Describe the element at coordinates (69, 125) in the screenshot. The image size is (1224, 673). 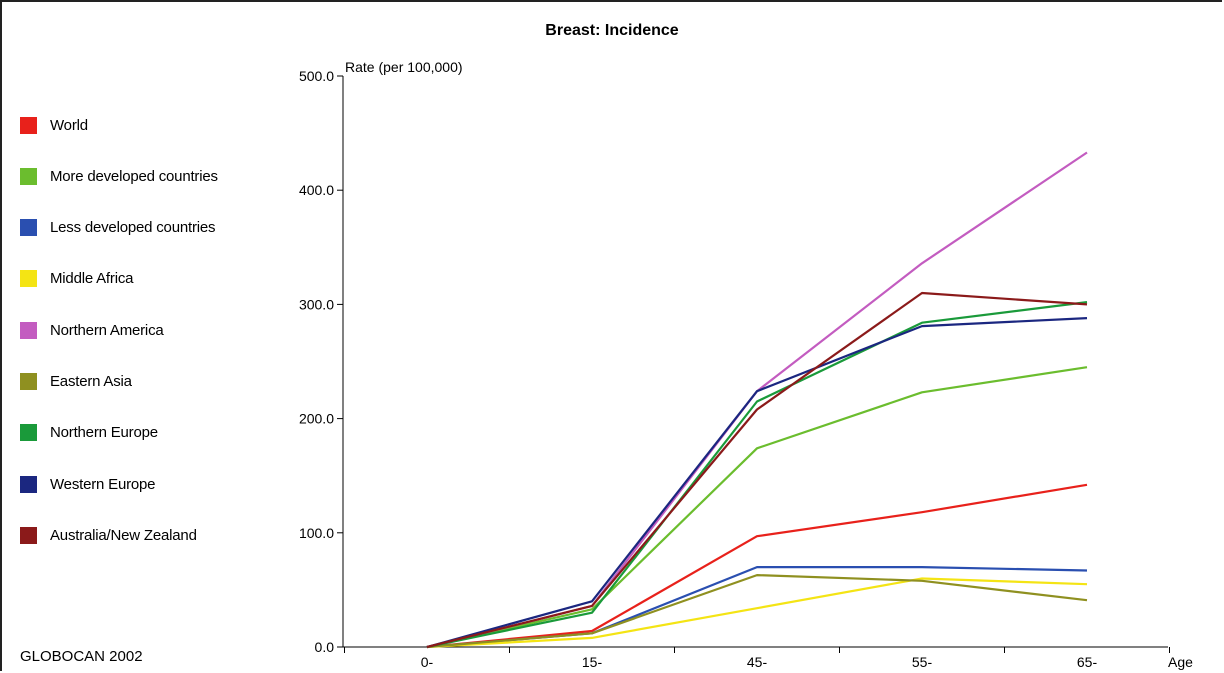
I see `legend-label: World` at that location.